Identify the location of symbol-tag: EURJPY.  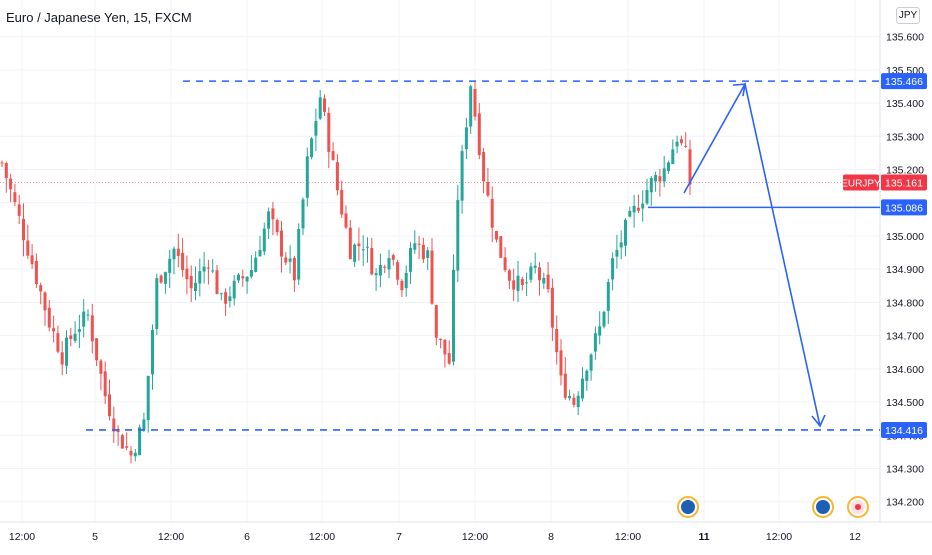
(861, 183).